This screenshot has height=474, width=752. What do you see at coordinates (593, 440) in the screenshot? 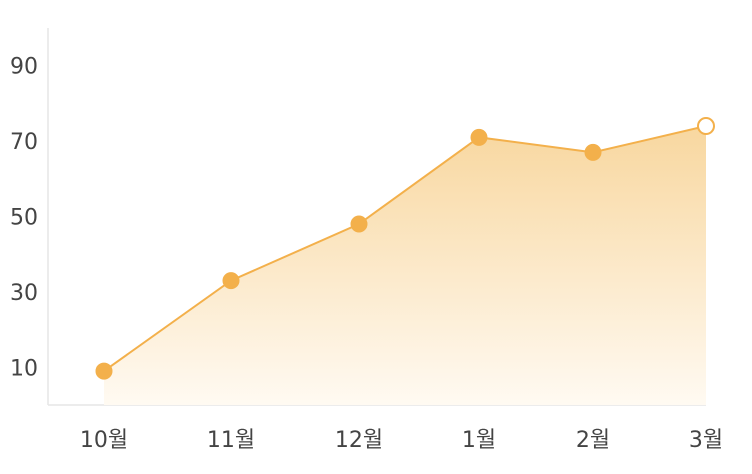
I see `x-tick-label: 2월` at bounding box center [593, 440].